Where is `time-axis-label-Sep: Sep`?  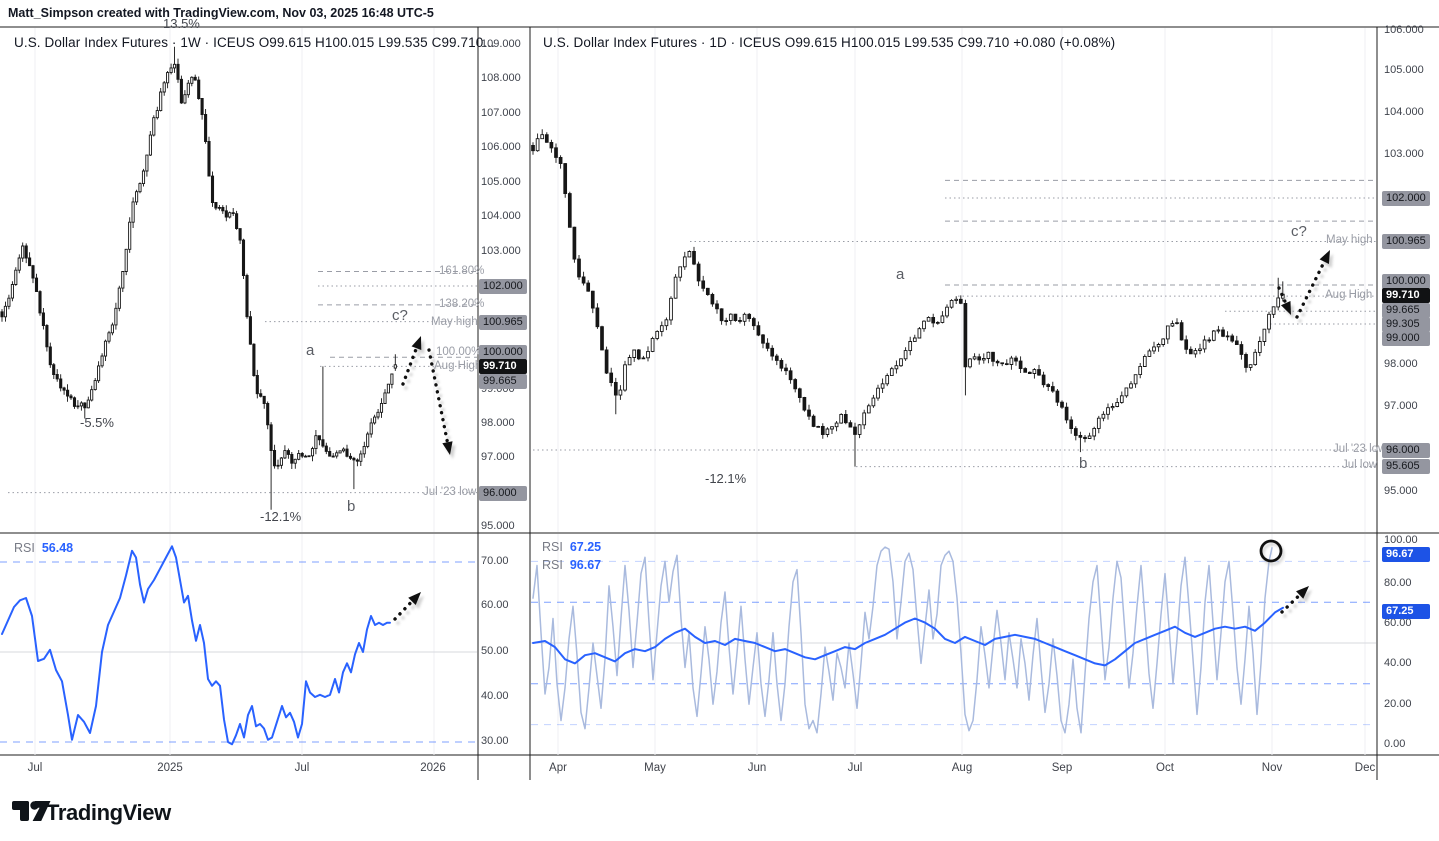 time-axis-label-Sep: Sep is located at coordinates (1062, 768).